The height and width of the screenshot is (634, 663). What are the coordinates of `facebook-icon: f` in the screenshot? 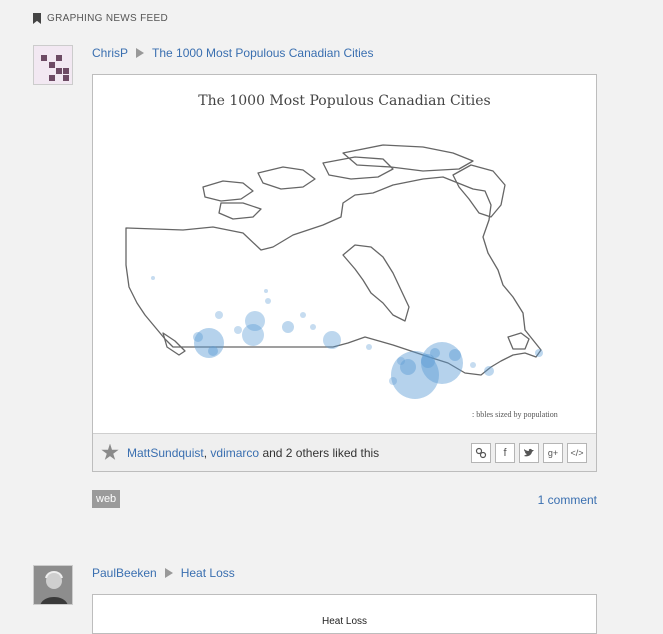 It's located at (505, 452).